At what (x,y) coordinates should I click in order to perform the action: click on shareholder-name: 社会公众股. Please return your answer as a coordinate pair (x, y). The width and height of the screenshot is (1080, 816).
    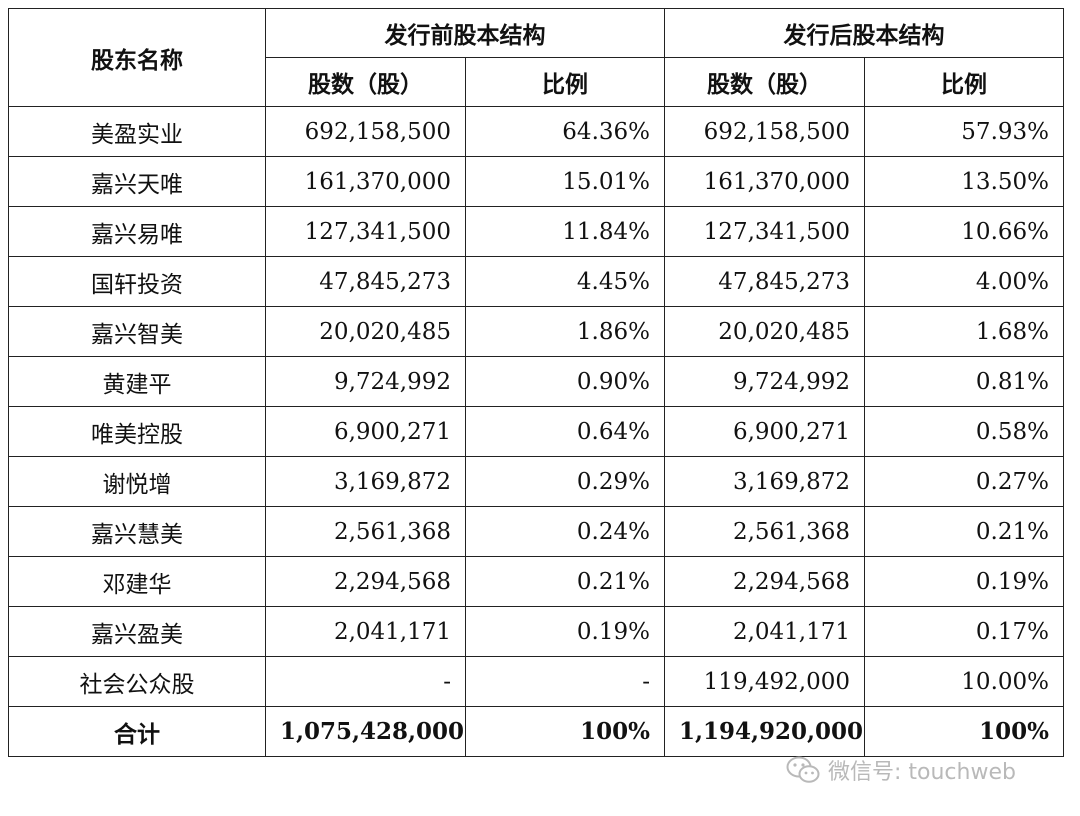
    Looking at the image, I should click on (137, 681).